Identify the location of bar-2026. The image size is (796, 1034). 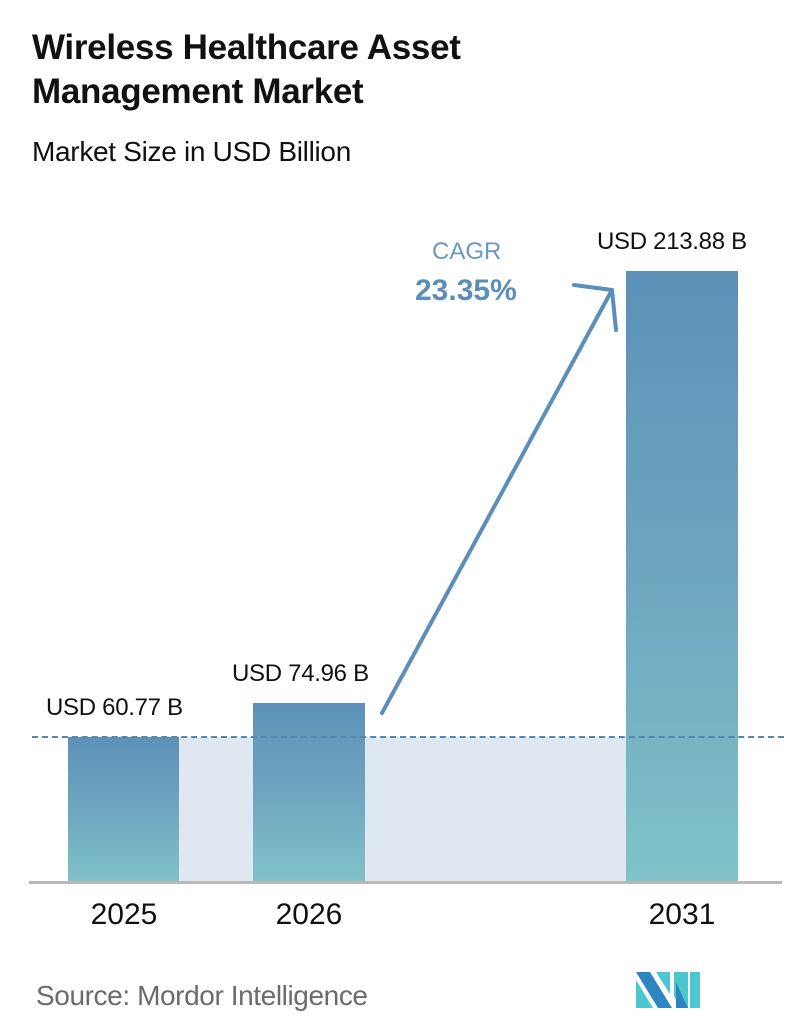
(309, 792).